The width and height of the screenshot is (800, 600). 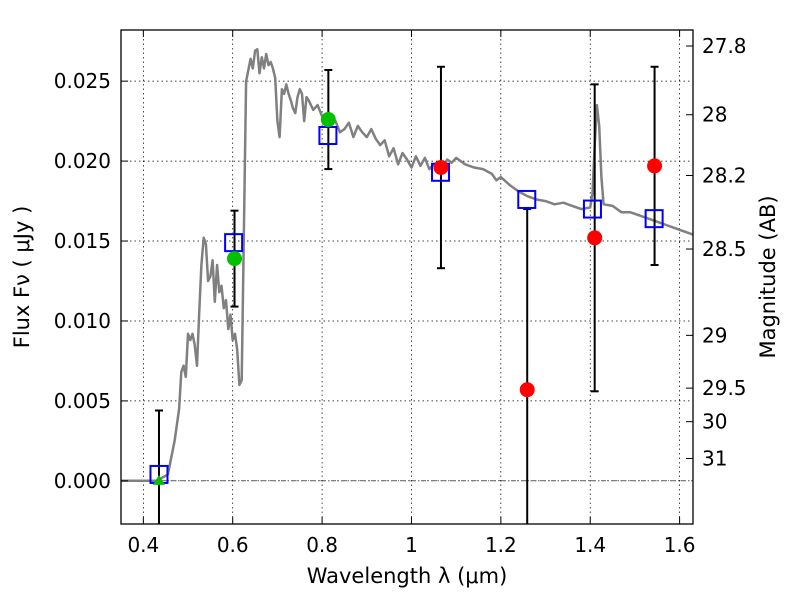 I want to click on x-tick-label: 0.8, so click(x=322, y=545).